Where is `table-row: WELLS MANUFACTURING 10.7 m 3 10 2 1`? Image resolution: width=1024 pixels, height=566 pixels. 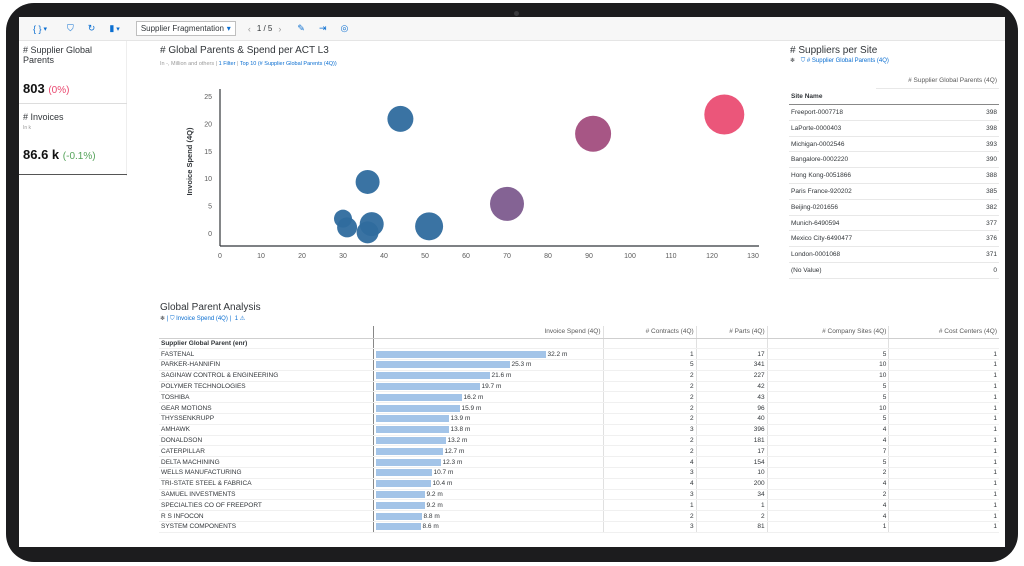 table-row: WELLS MANUFACTURING 10.7 m 3 10 2 1 is located at coordinates (579, 473).